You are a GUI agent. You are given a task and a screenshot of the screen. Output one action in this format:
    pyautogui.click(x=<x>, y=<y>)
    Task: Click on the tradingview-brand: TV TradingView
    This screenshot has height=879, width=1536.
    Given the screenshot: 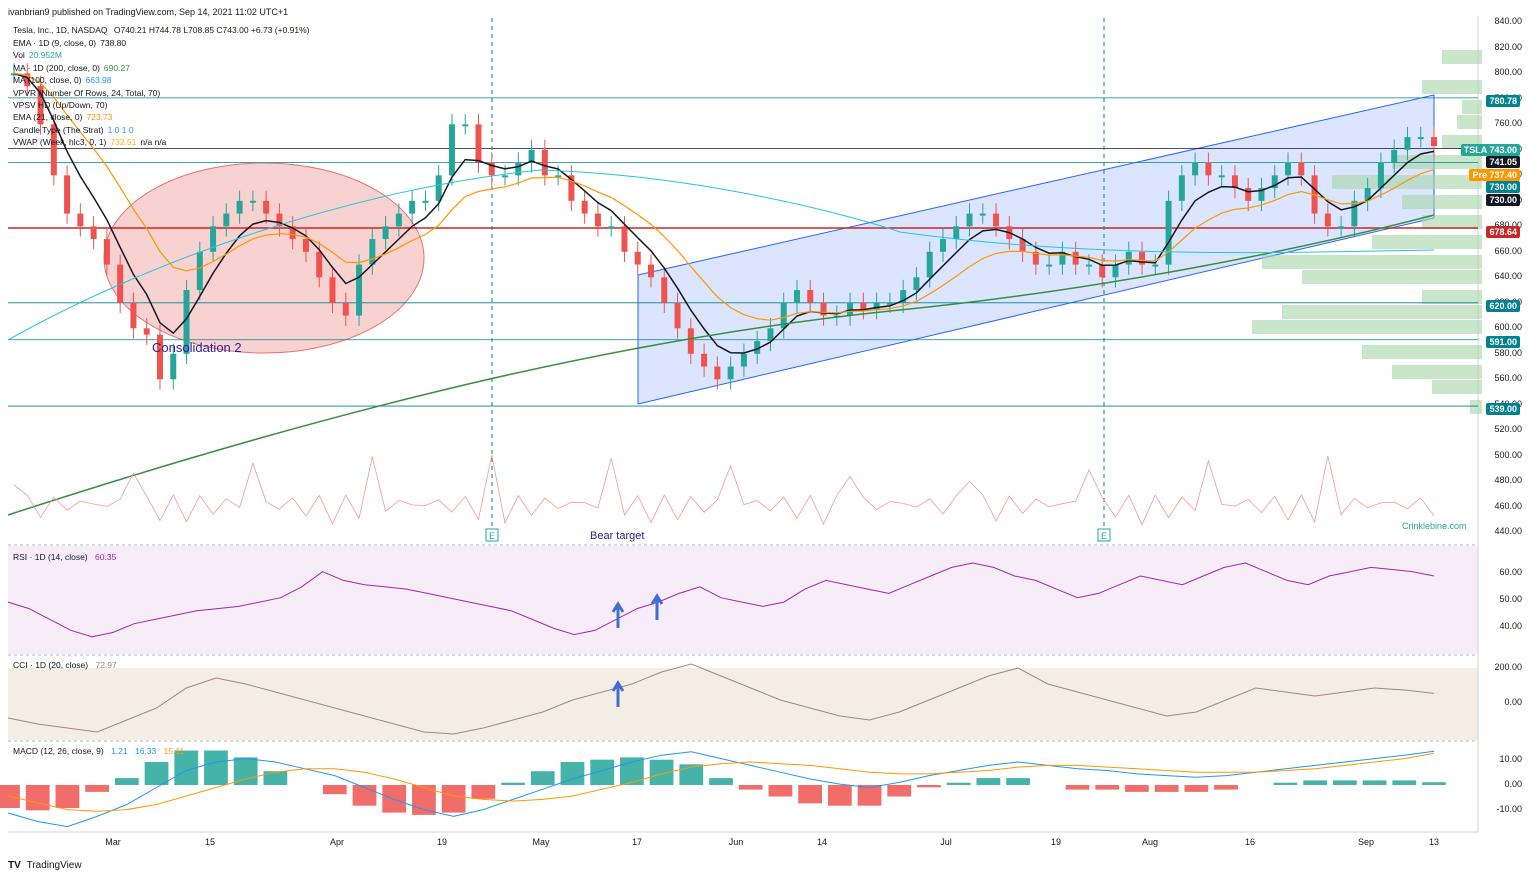 What is the action you would take?
    pyautogui.click(x=45, y=865)
    